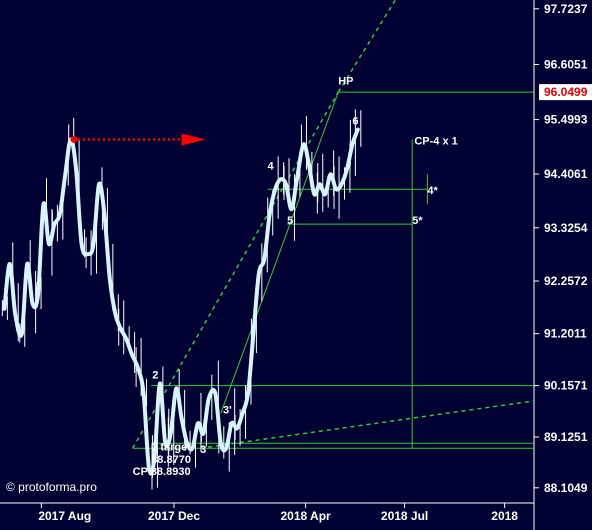  I want to click on y-tick-label: 91.2011, so click(565, 334).